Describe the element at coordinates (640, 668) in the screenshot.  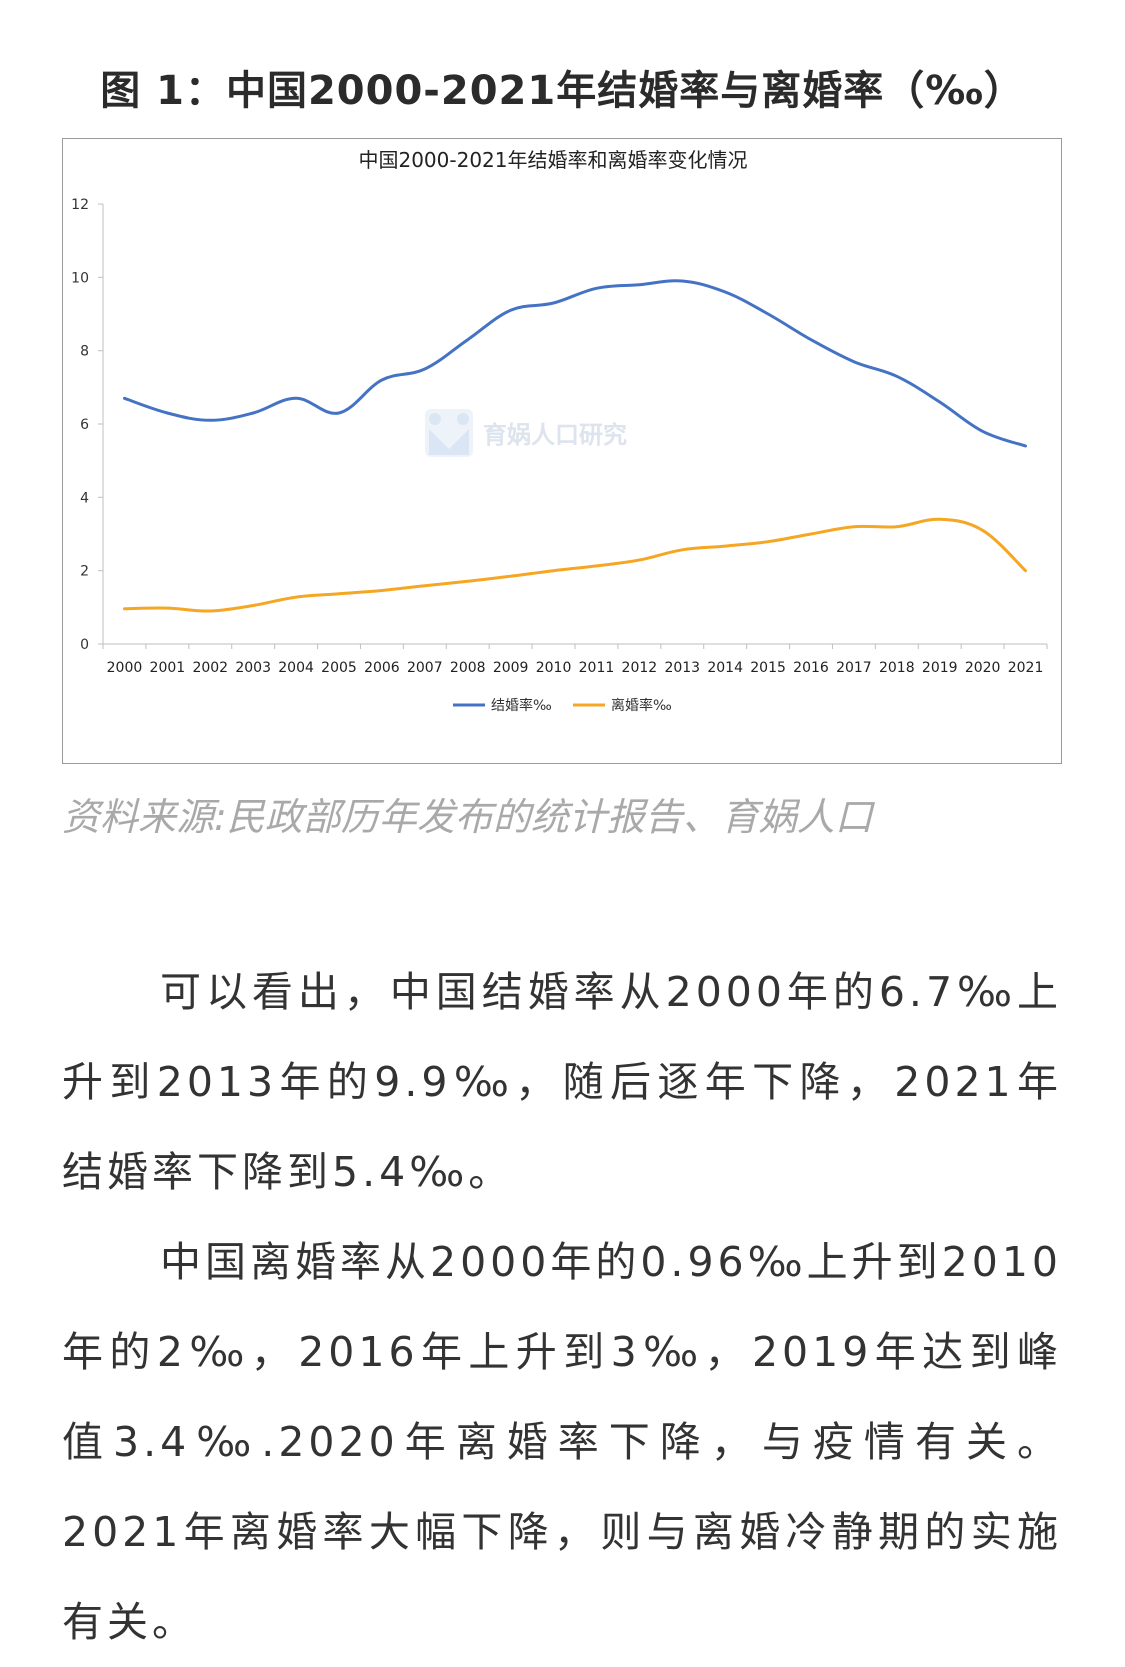
I see `x-tick-label: 2012` at that location.